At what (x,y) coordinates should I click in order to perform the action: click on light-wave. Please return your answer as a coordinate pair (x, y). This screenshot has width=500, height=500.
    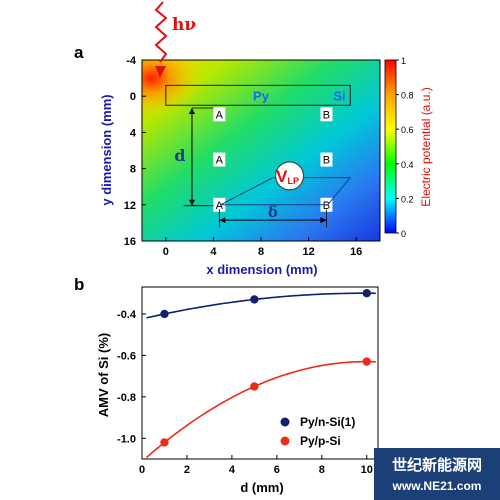
    Looking at the image, I should click on (161, 32).